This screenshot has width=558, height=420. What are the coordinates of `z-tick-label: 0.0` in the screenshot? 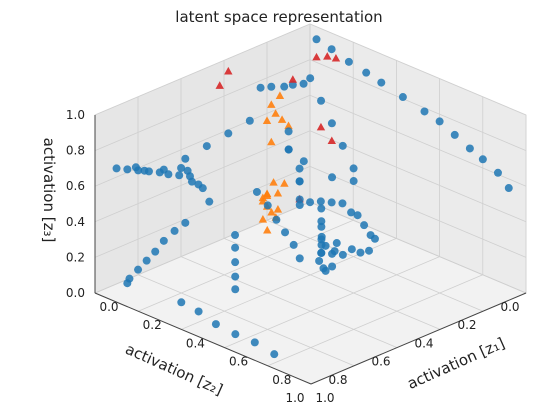 It's located at (75, 293).